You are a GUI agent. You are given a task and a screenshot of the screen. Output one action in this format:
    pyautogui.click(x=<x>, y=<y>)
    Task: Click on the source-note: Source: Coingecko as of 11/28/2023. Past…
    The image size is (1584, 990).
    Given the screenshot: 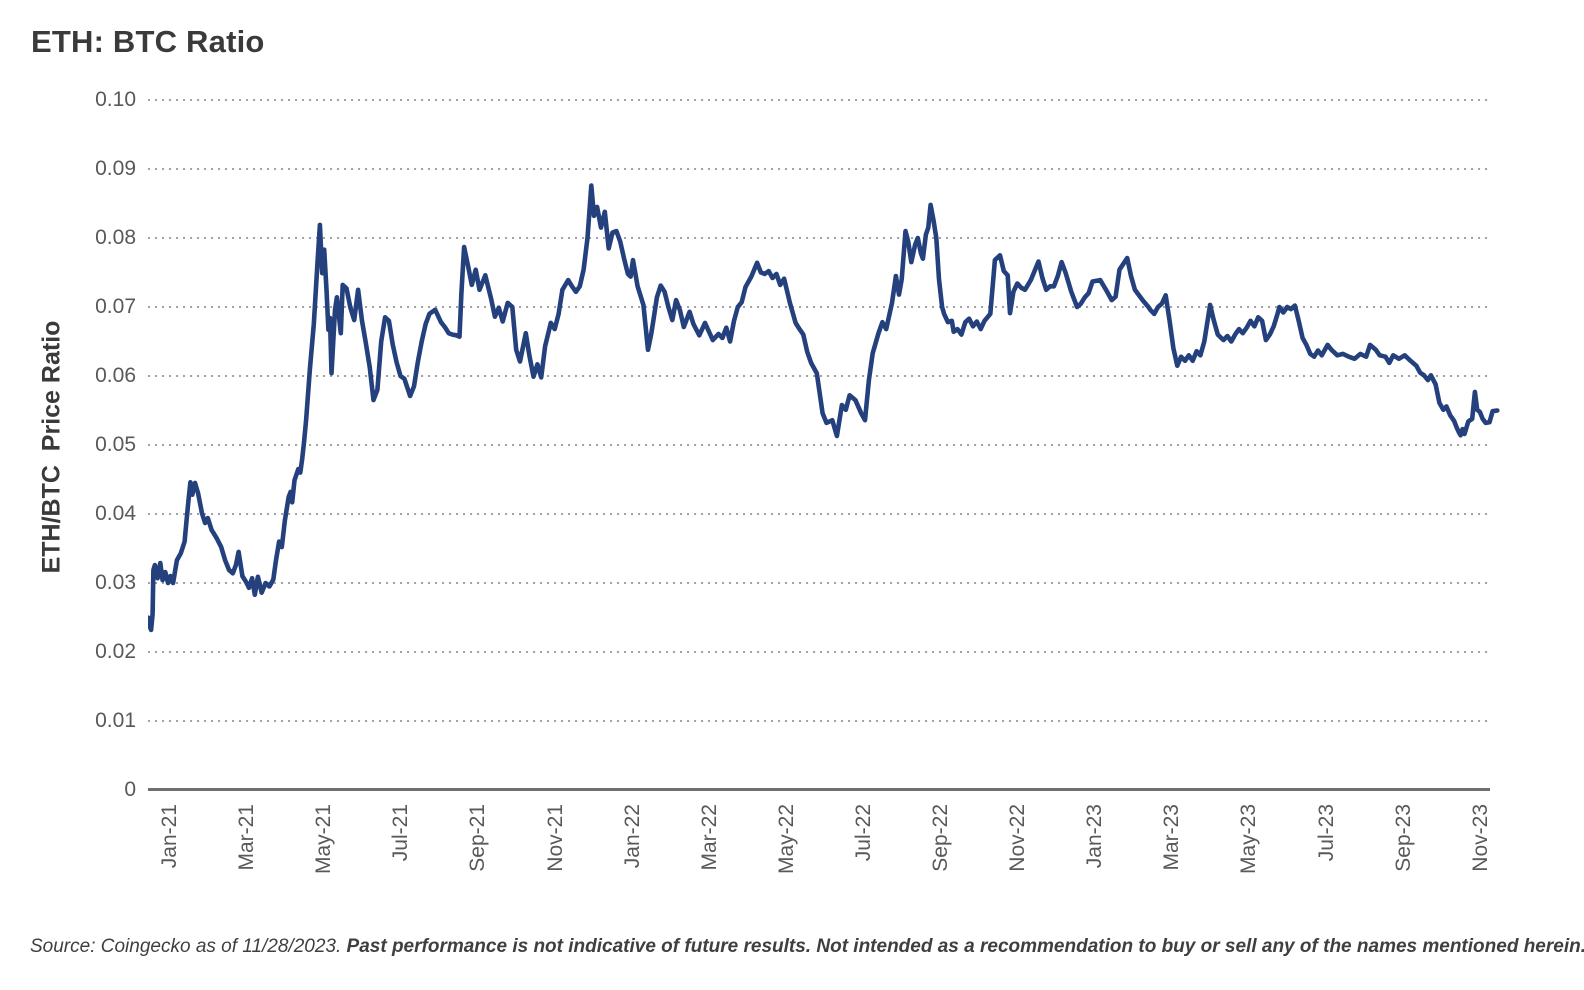 What is the action you would take?
    pyautogui.click(x=807, y=947)
    